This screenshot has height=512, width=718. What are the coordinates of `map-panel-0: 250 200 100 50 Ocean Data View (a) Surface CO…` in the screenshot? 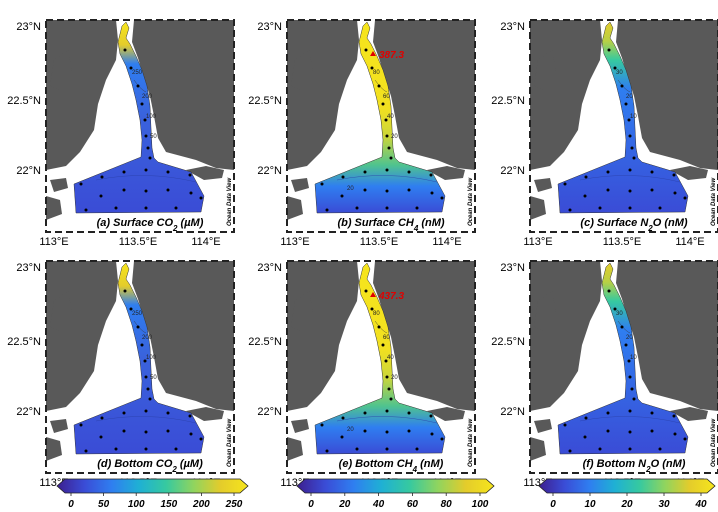 It's located at (121, 133).